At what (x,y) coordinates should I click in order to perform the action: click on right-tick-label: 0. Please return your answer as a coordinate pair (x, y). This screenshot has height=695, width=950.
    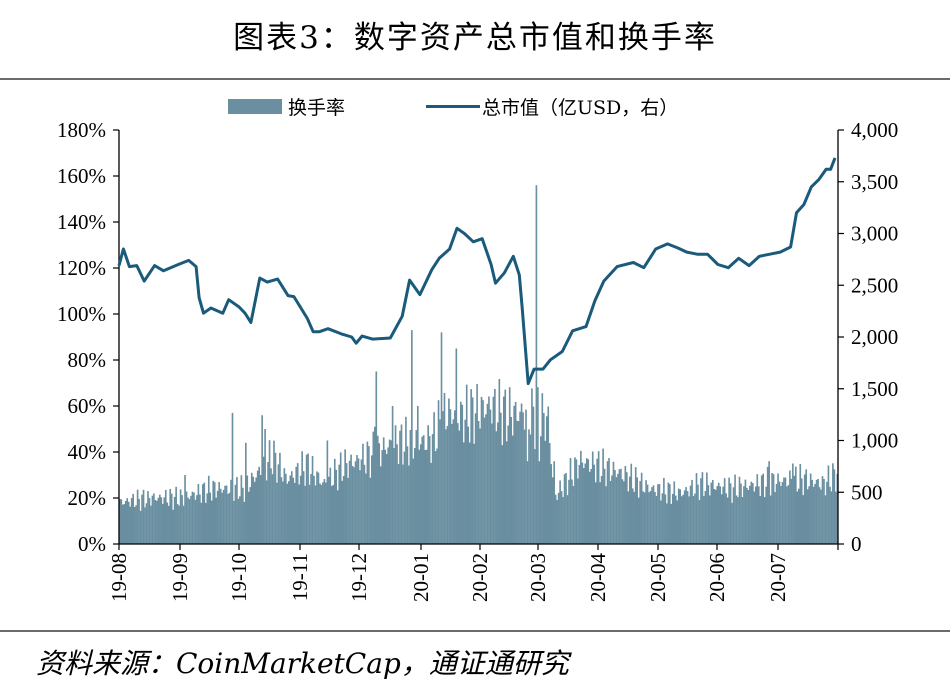
    Looking at the image, I should click on (856, 544).